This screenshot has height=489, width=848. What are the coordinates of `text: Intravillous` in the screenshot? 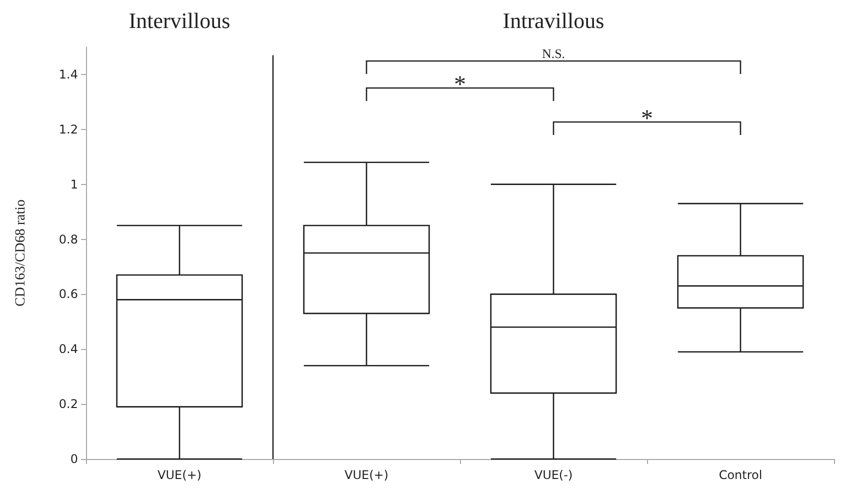 It's located at (553, 20).